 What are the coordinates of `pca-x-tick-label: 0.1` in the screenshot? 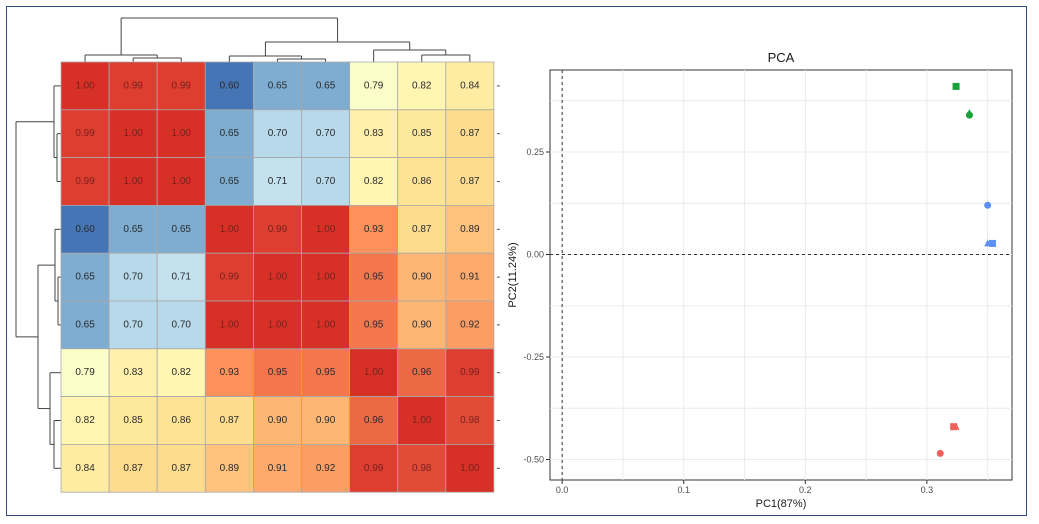 It's located at (683, 490).